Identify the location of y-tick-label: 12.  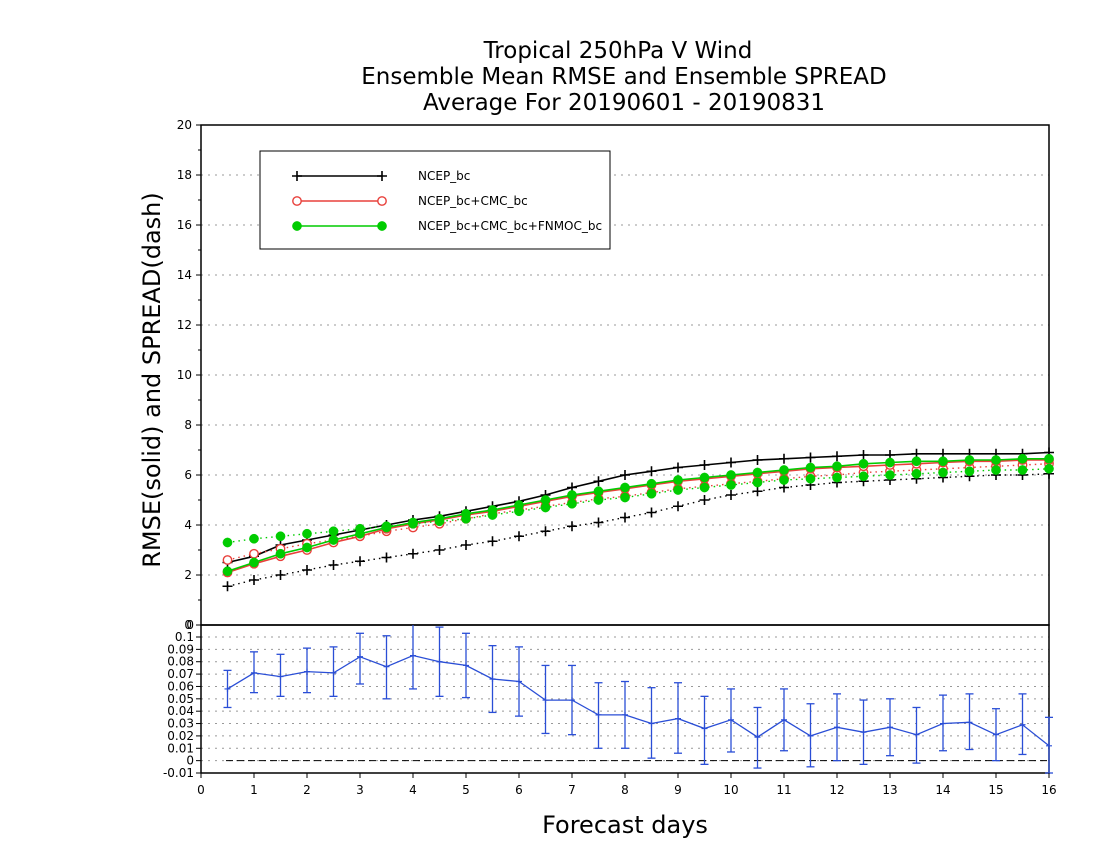
(184, 325).